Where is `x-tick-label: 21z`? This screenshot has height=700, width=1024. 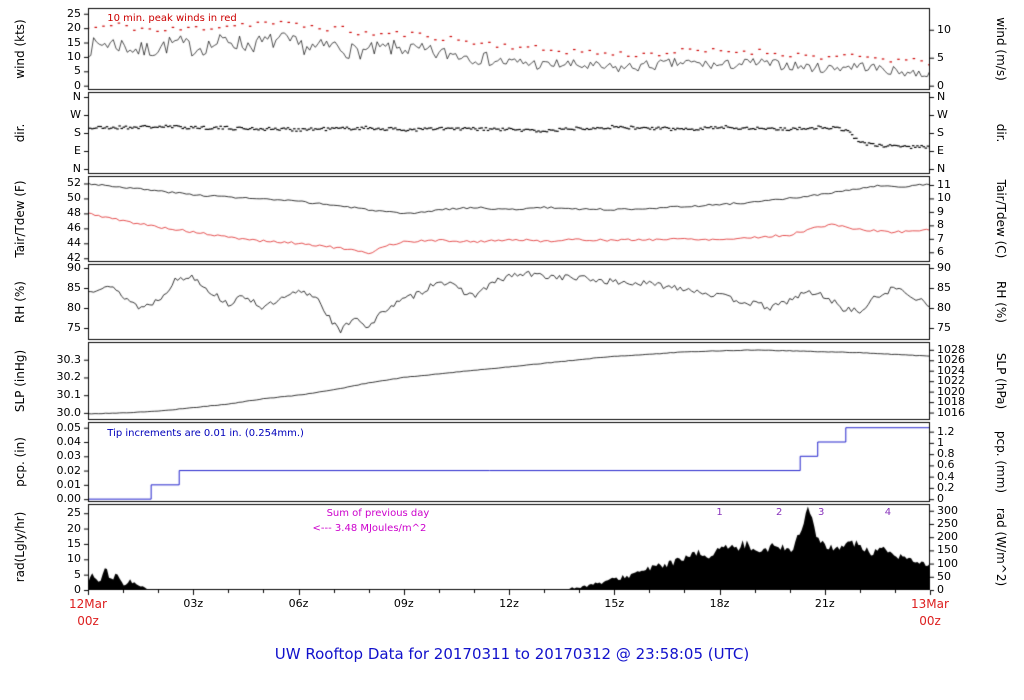 x-tick-label: 21z is located at coordinates (824, 603).